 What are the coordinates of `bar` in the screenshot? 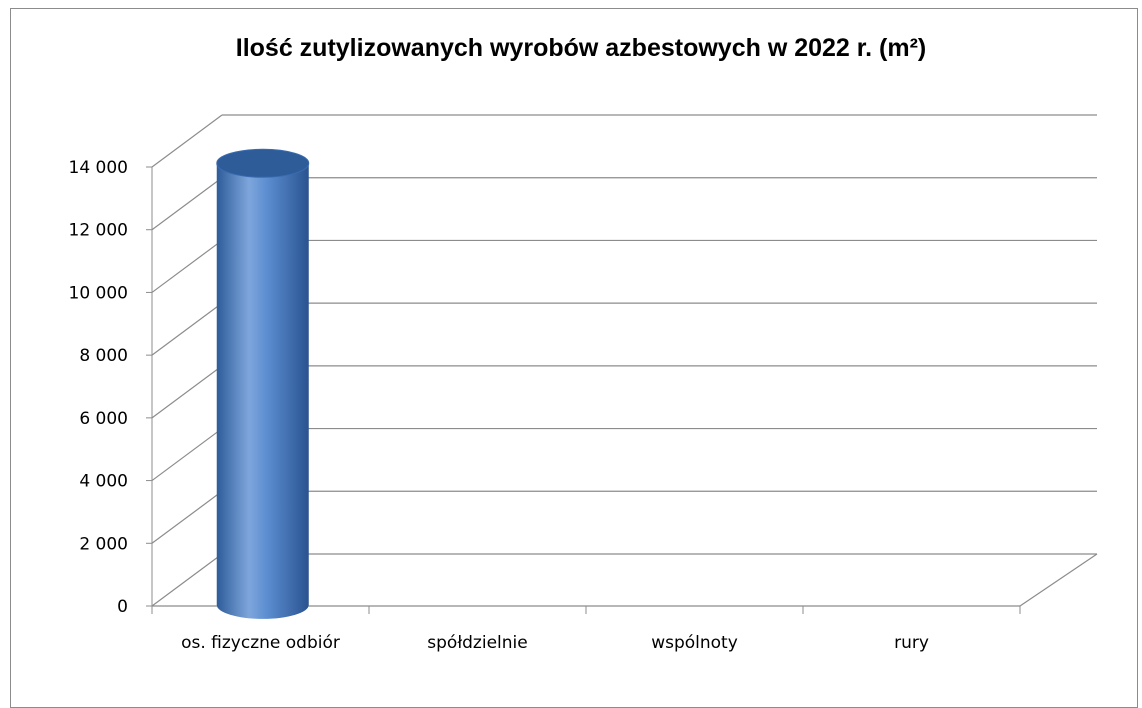 It's located at (263, 383).